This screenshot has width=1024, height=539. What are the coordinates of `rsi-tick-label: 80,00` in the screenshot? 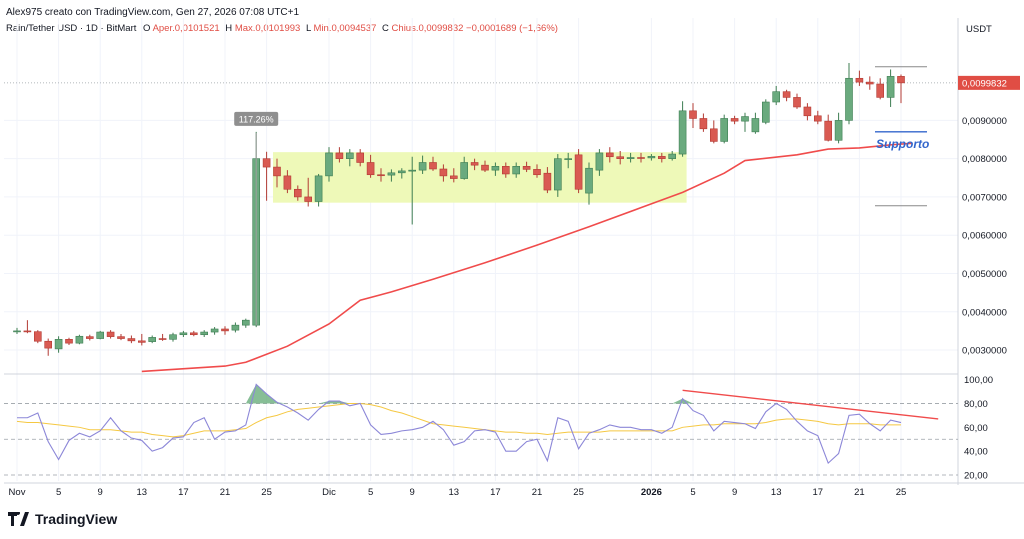 It's located at (976, 404).